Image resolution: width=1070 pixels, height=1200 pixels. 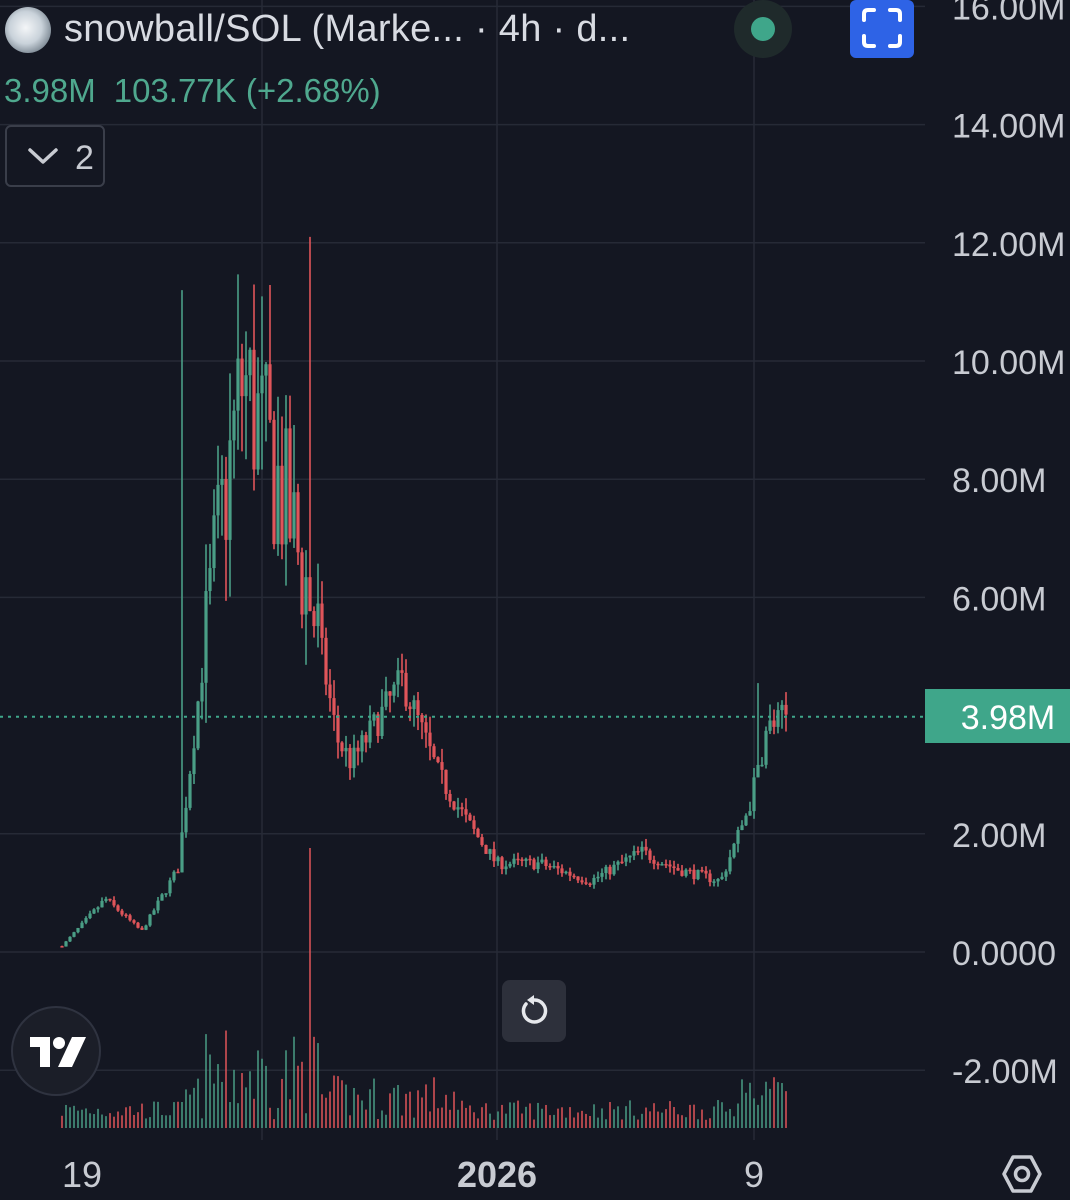 I want to click on settings-icon, so click(x=1022, y=1174).